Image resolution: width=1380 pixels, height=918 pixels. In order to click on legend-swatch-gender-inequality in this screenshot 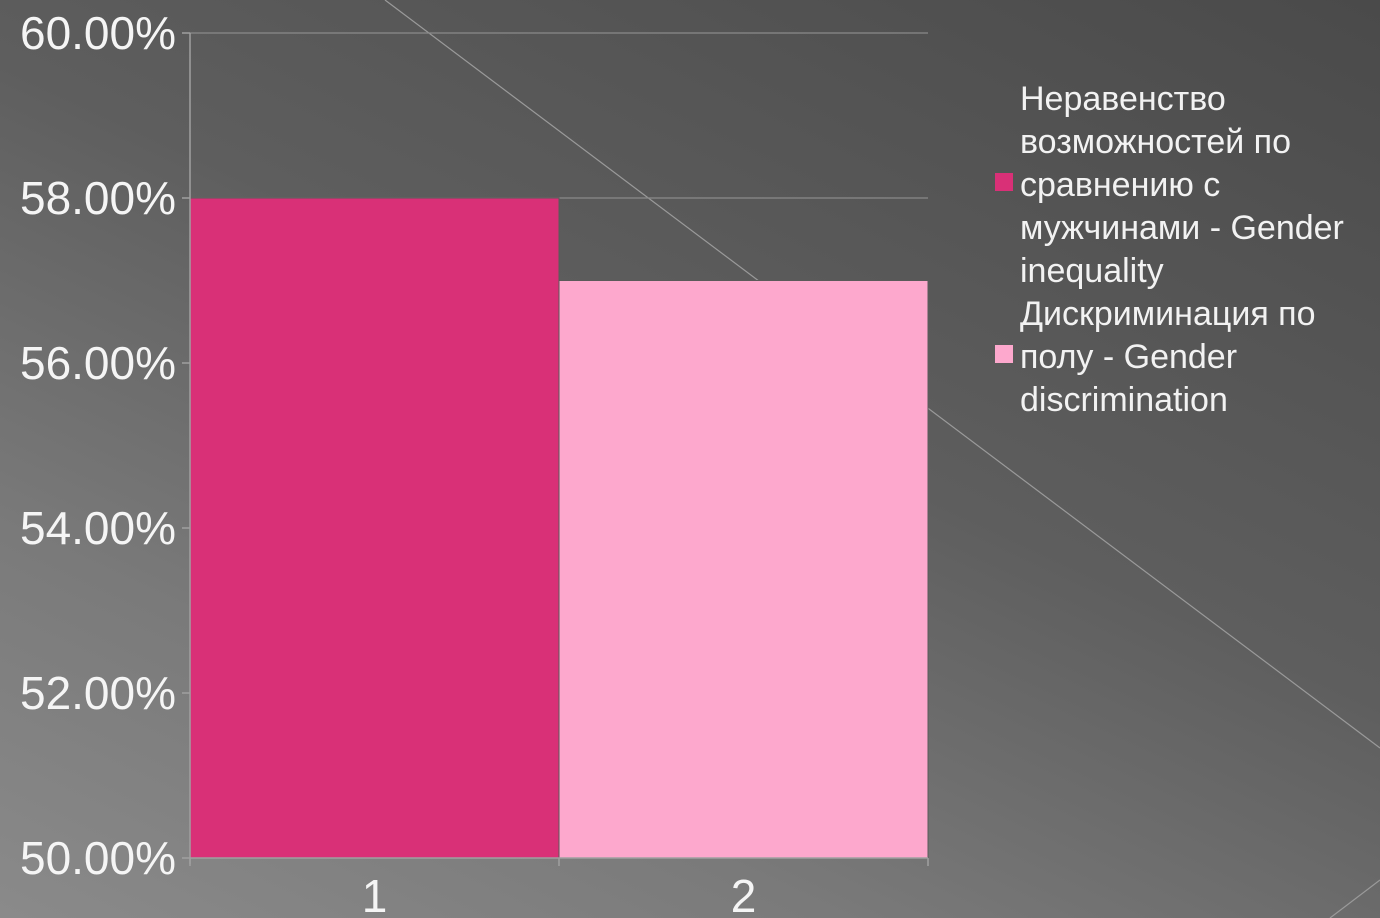, I will do `click(1004, 182)`.